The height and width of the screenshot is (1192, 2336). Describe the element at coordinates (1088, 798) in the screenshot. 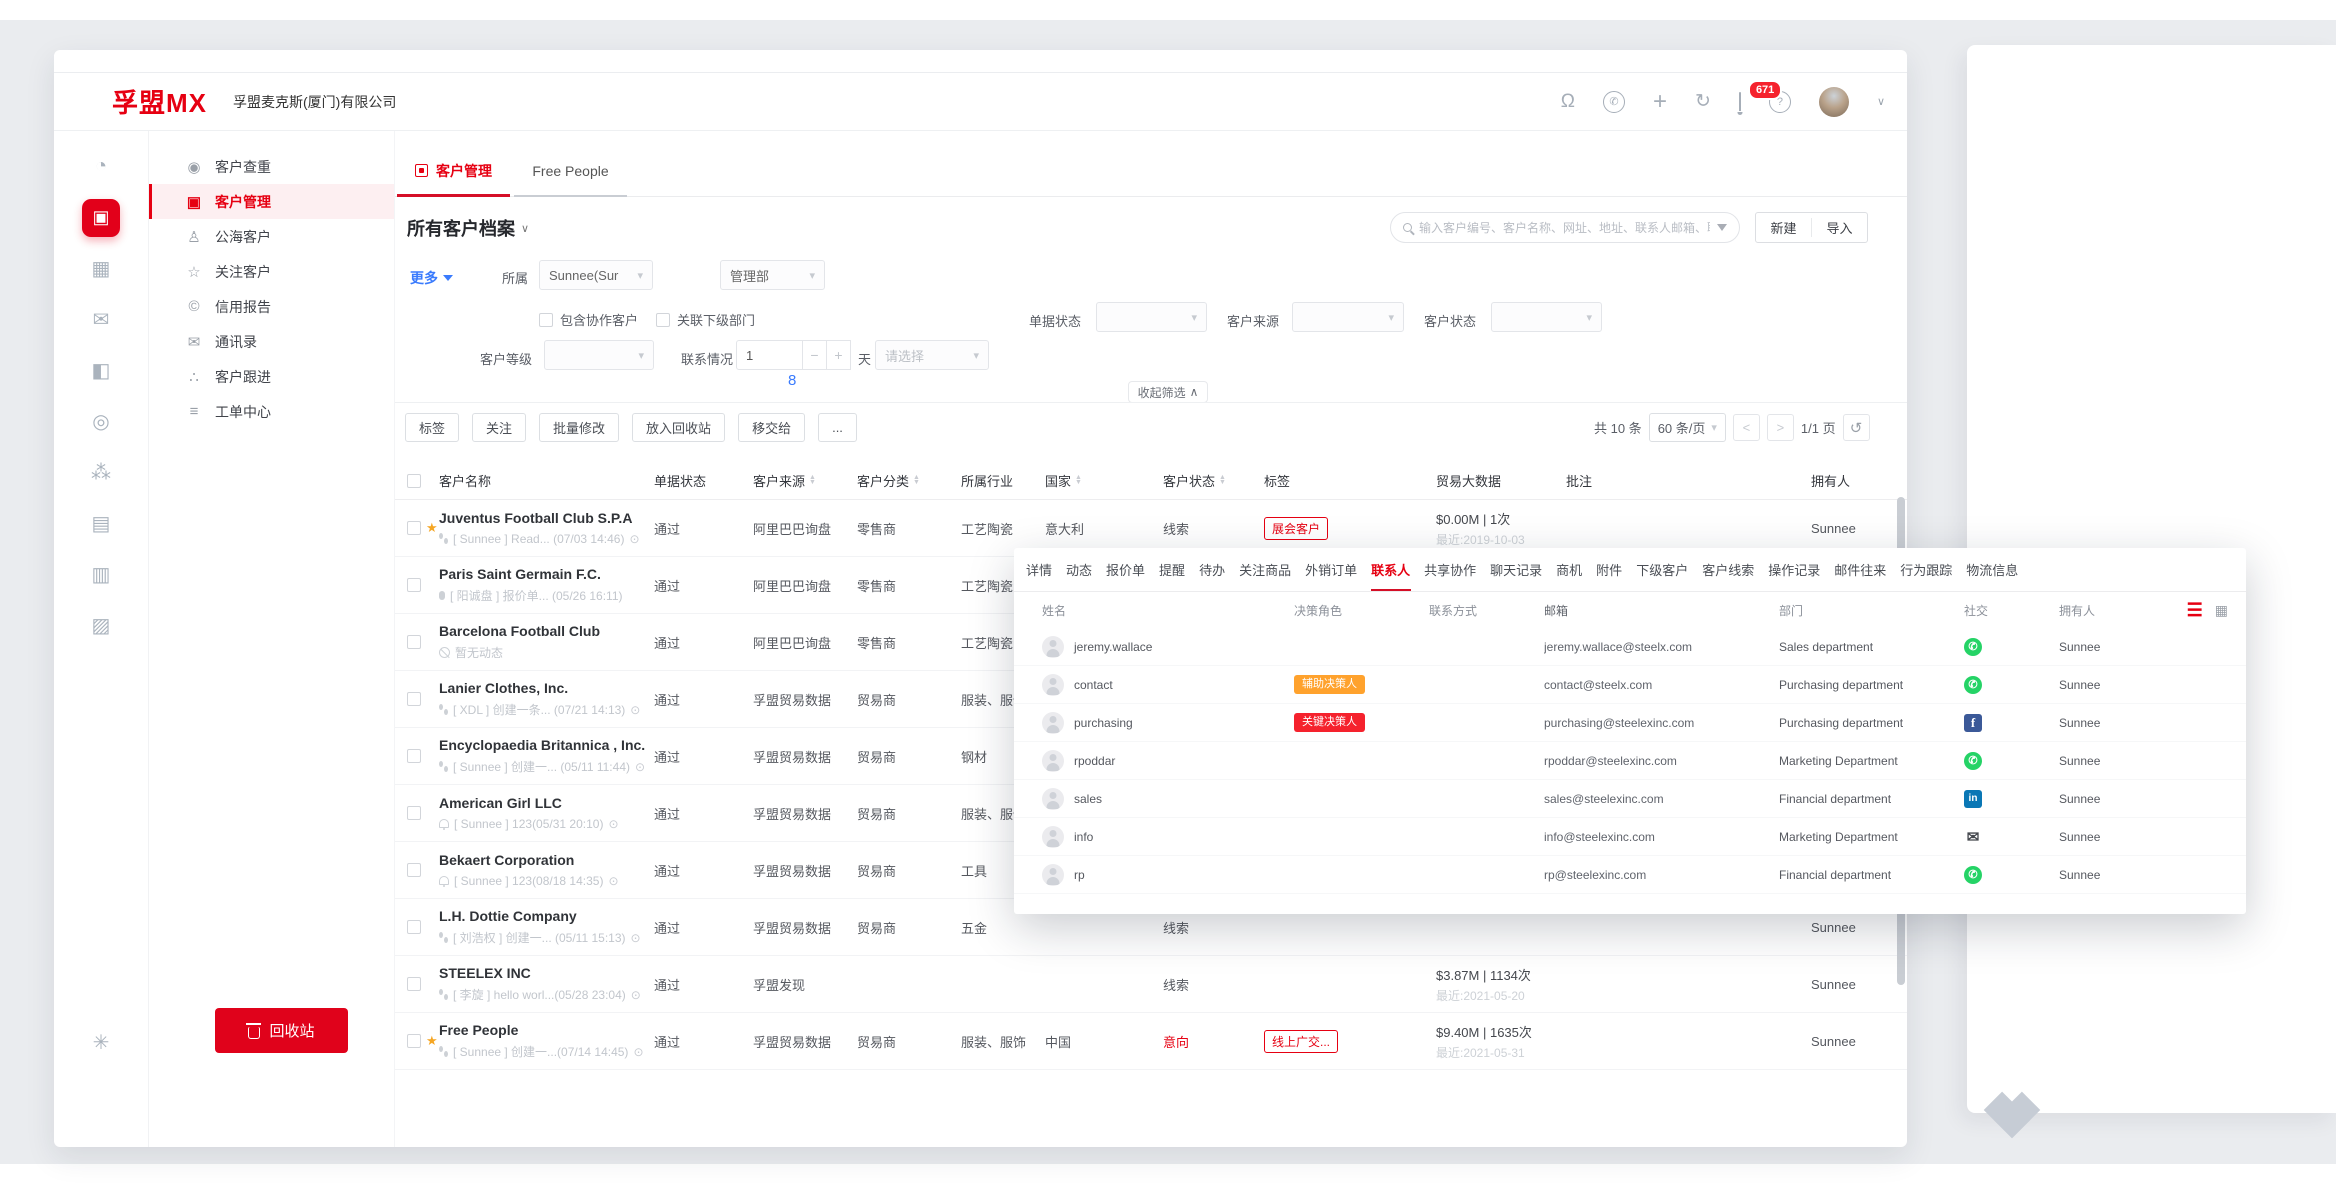

I see `contact-name: sales` at that location.